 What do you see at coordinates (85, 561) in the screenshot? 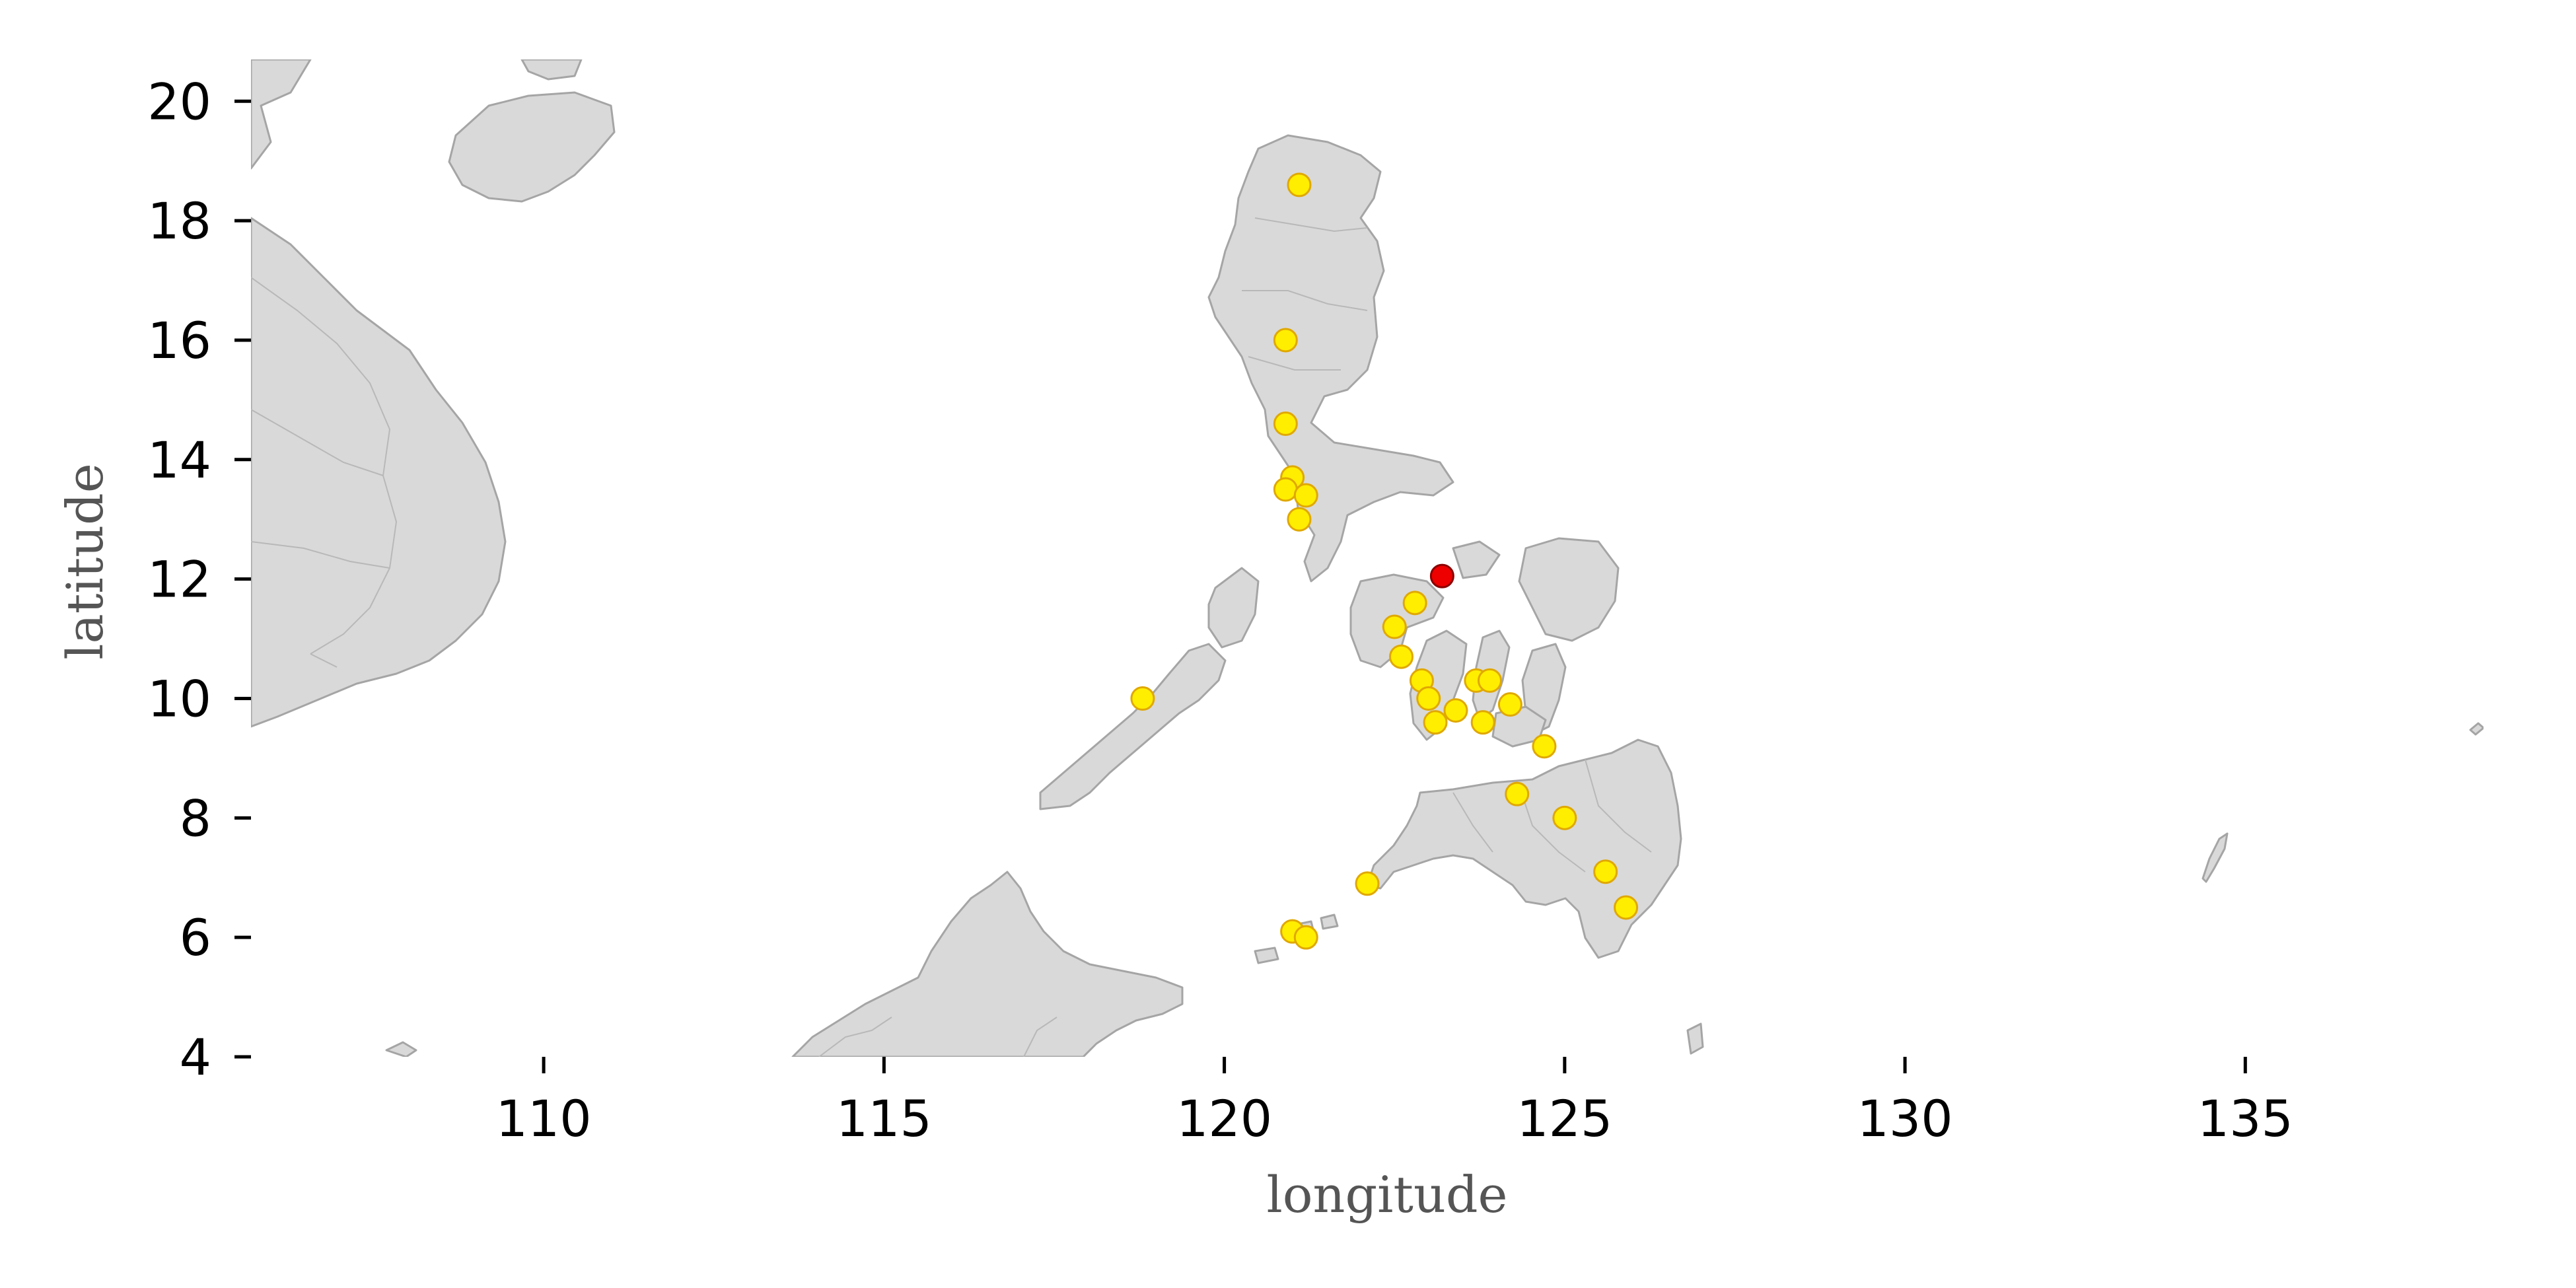
I see `y-axis-label: latitude` at bounding box center [85, 561].